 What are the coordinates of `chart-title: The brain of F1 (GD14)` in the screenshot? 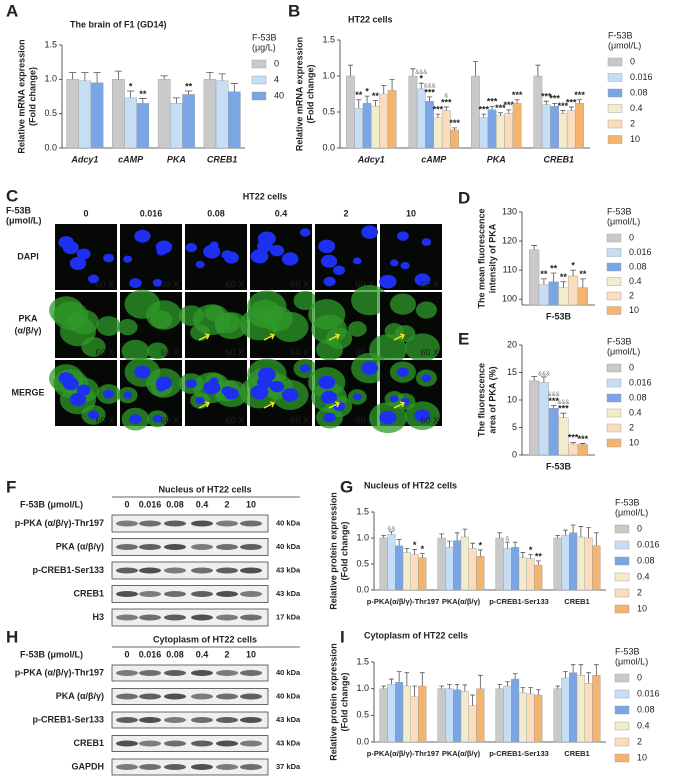 It's located at (118, 24).